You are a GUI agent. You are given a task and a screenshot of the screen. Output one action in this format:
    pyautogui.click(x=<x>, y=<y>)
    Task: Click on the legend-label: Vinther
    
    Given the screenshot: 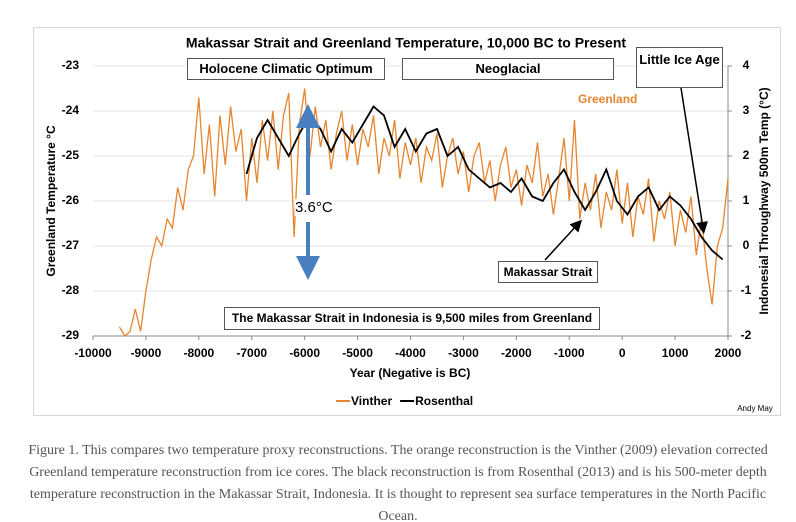 What is the action you would take?
    pyautogui.click(x=371, y=401)
    